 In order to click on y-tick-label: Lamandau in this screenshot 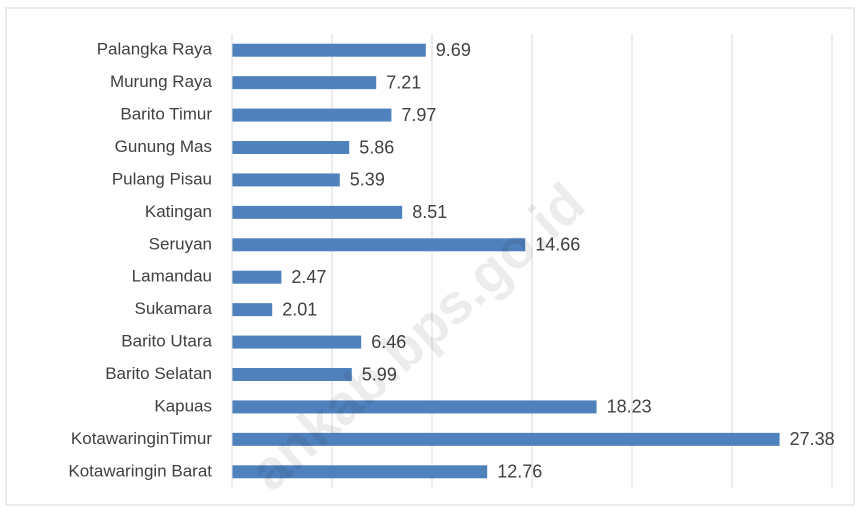, I will do `click(172, 276)`.